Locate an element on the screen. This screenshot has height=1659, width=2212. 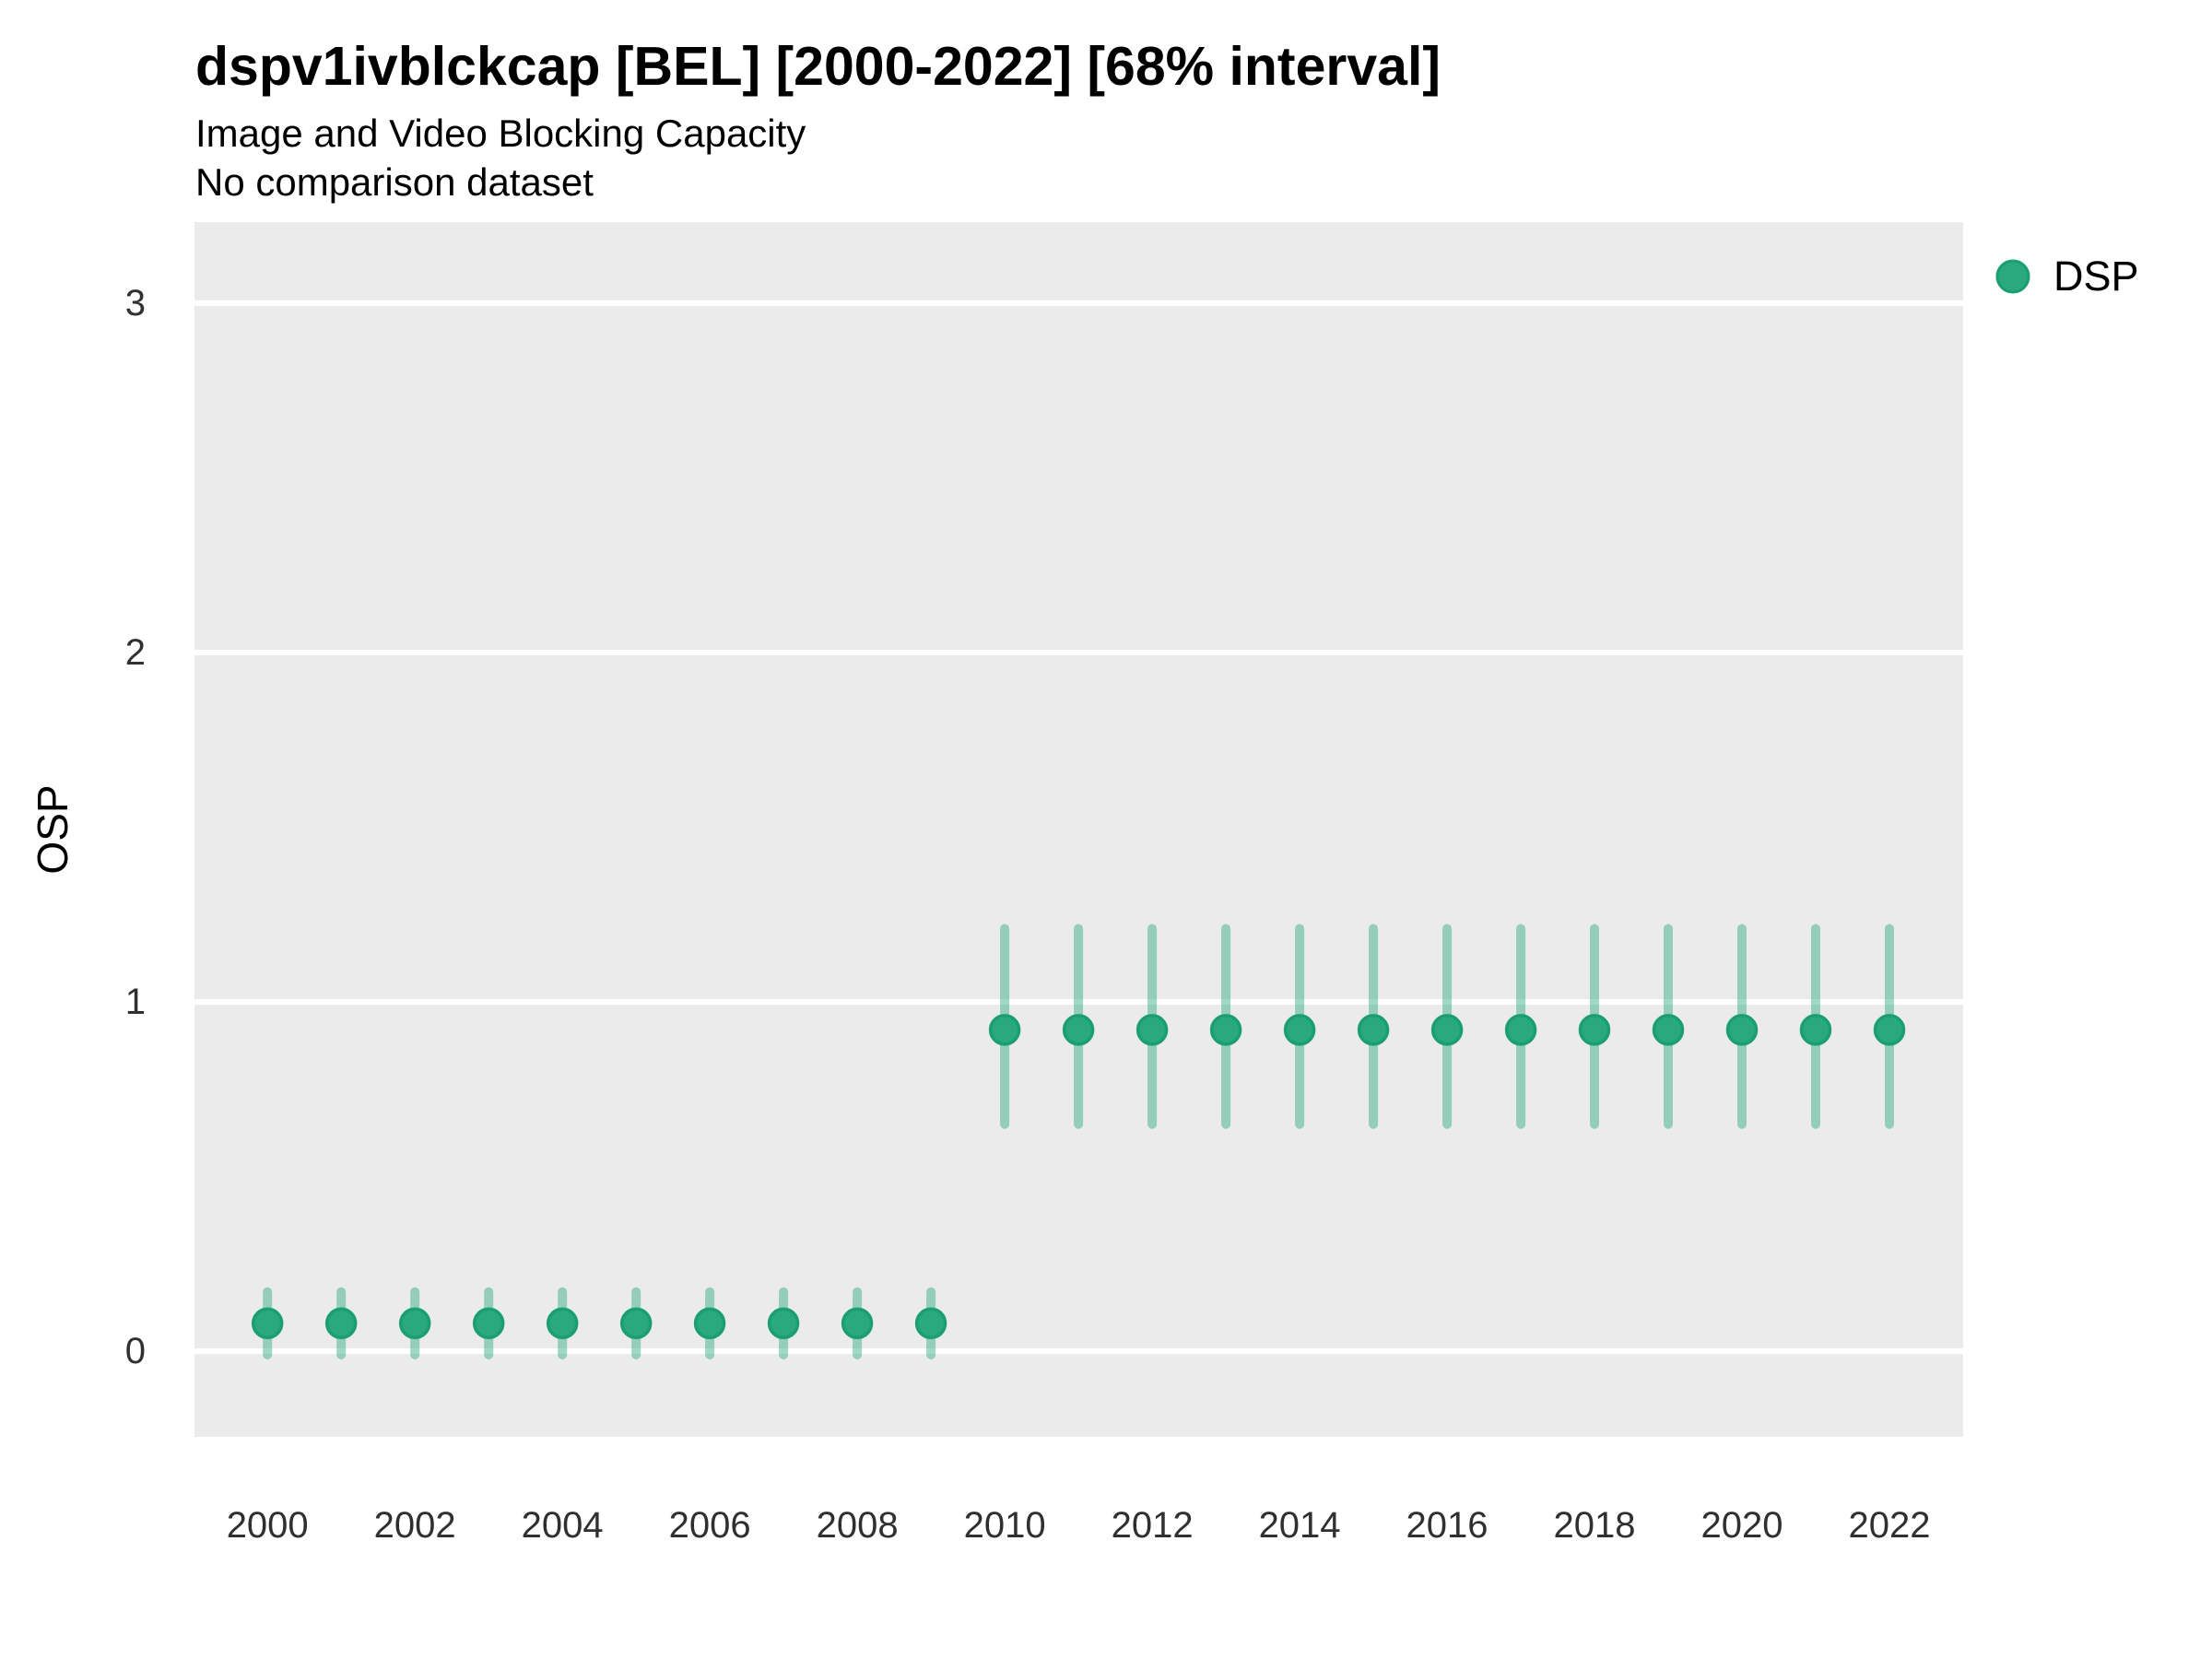
y-tick-label: 0 is located at coordinates (135, 1351).